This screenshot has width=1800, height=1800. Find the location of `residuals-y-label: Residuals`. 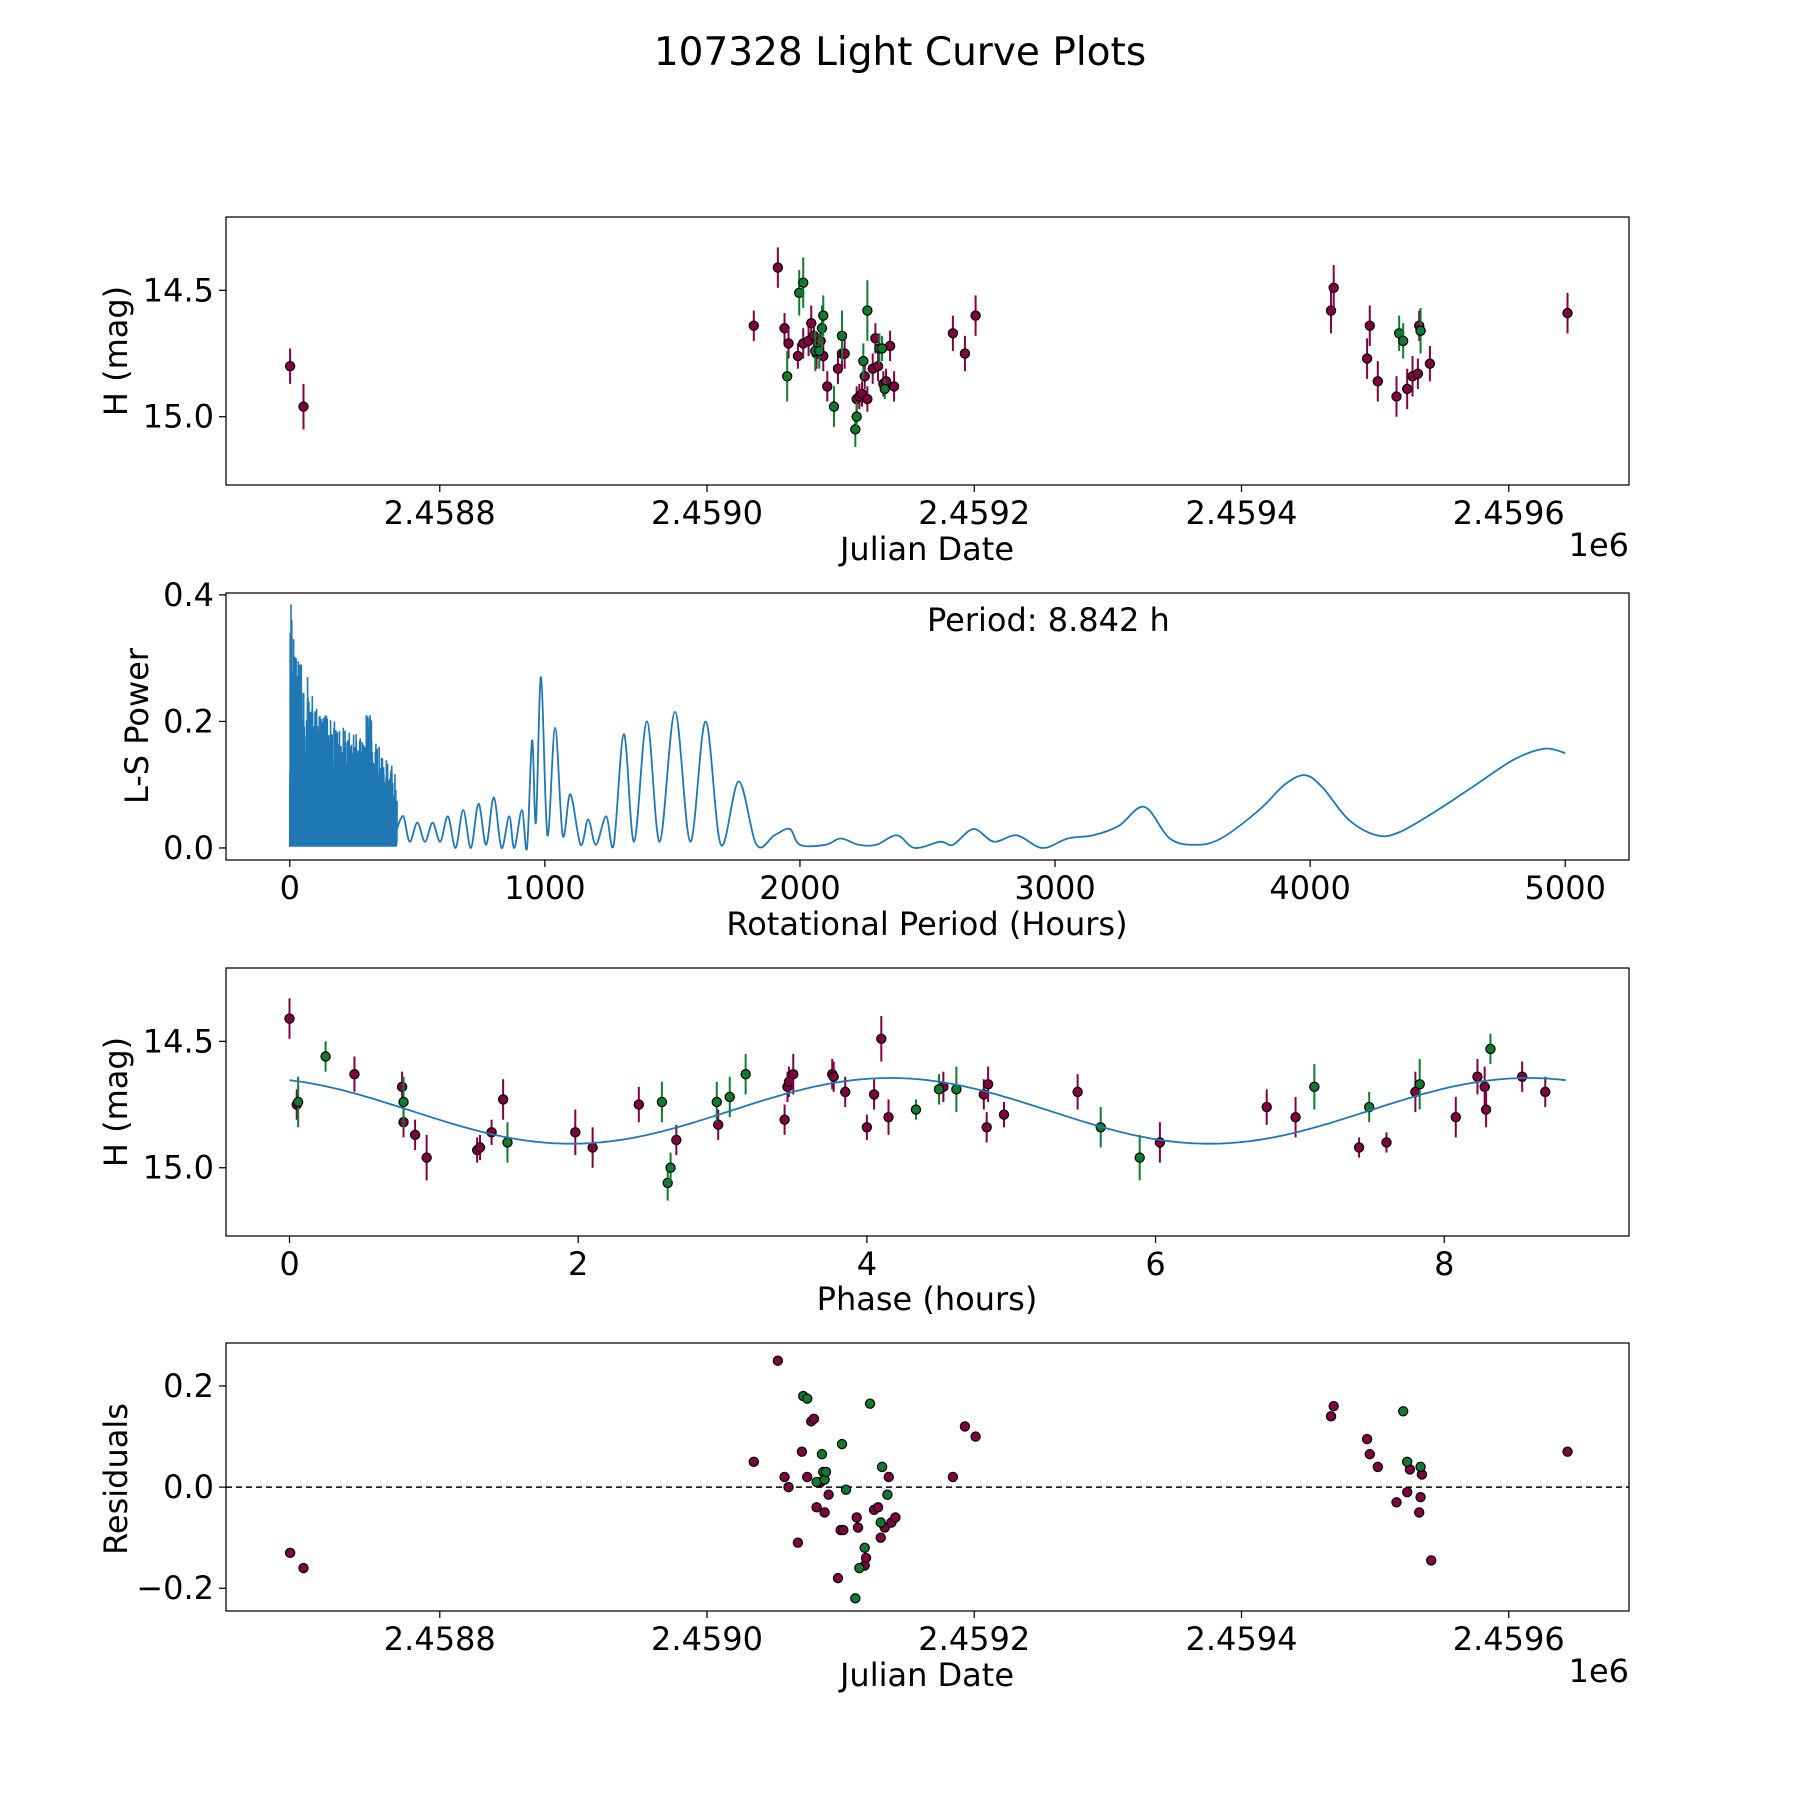

residuals-y-label: Residuals is located at coordinates (116, 1479).